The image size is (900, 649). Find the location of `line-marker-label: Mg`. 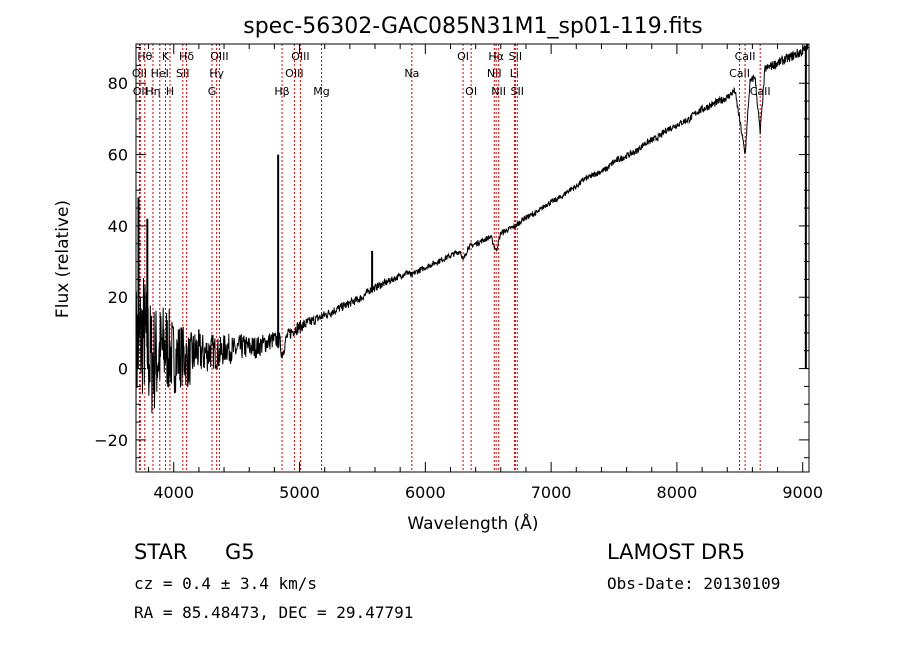

line-marker-label: Mg is located at coordinates (321, 91).